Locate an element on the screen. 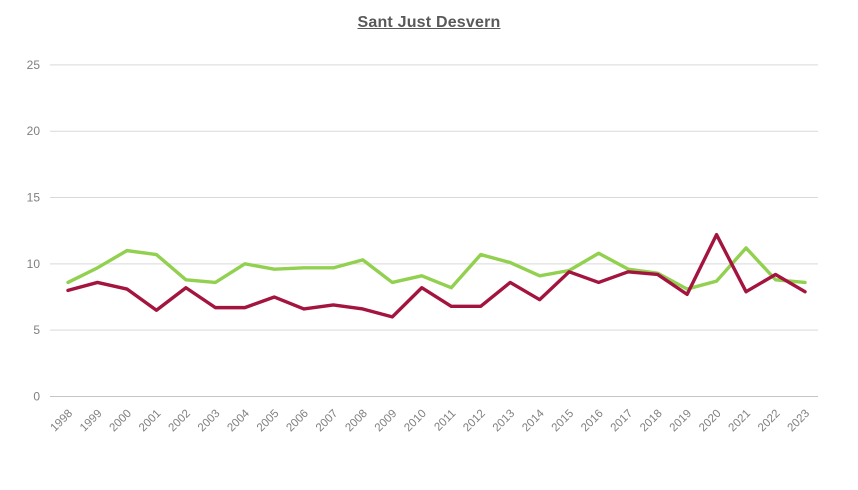  y-tick-label: 25 is located at coordinates (34, 65).